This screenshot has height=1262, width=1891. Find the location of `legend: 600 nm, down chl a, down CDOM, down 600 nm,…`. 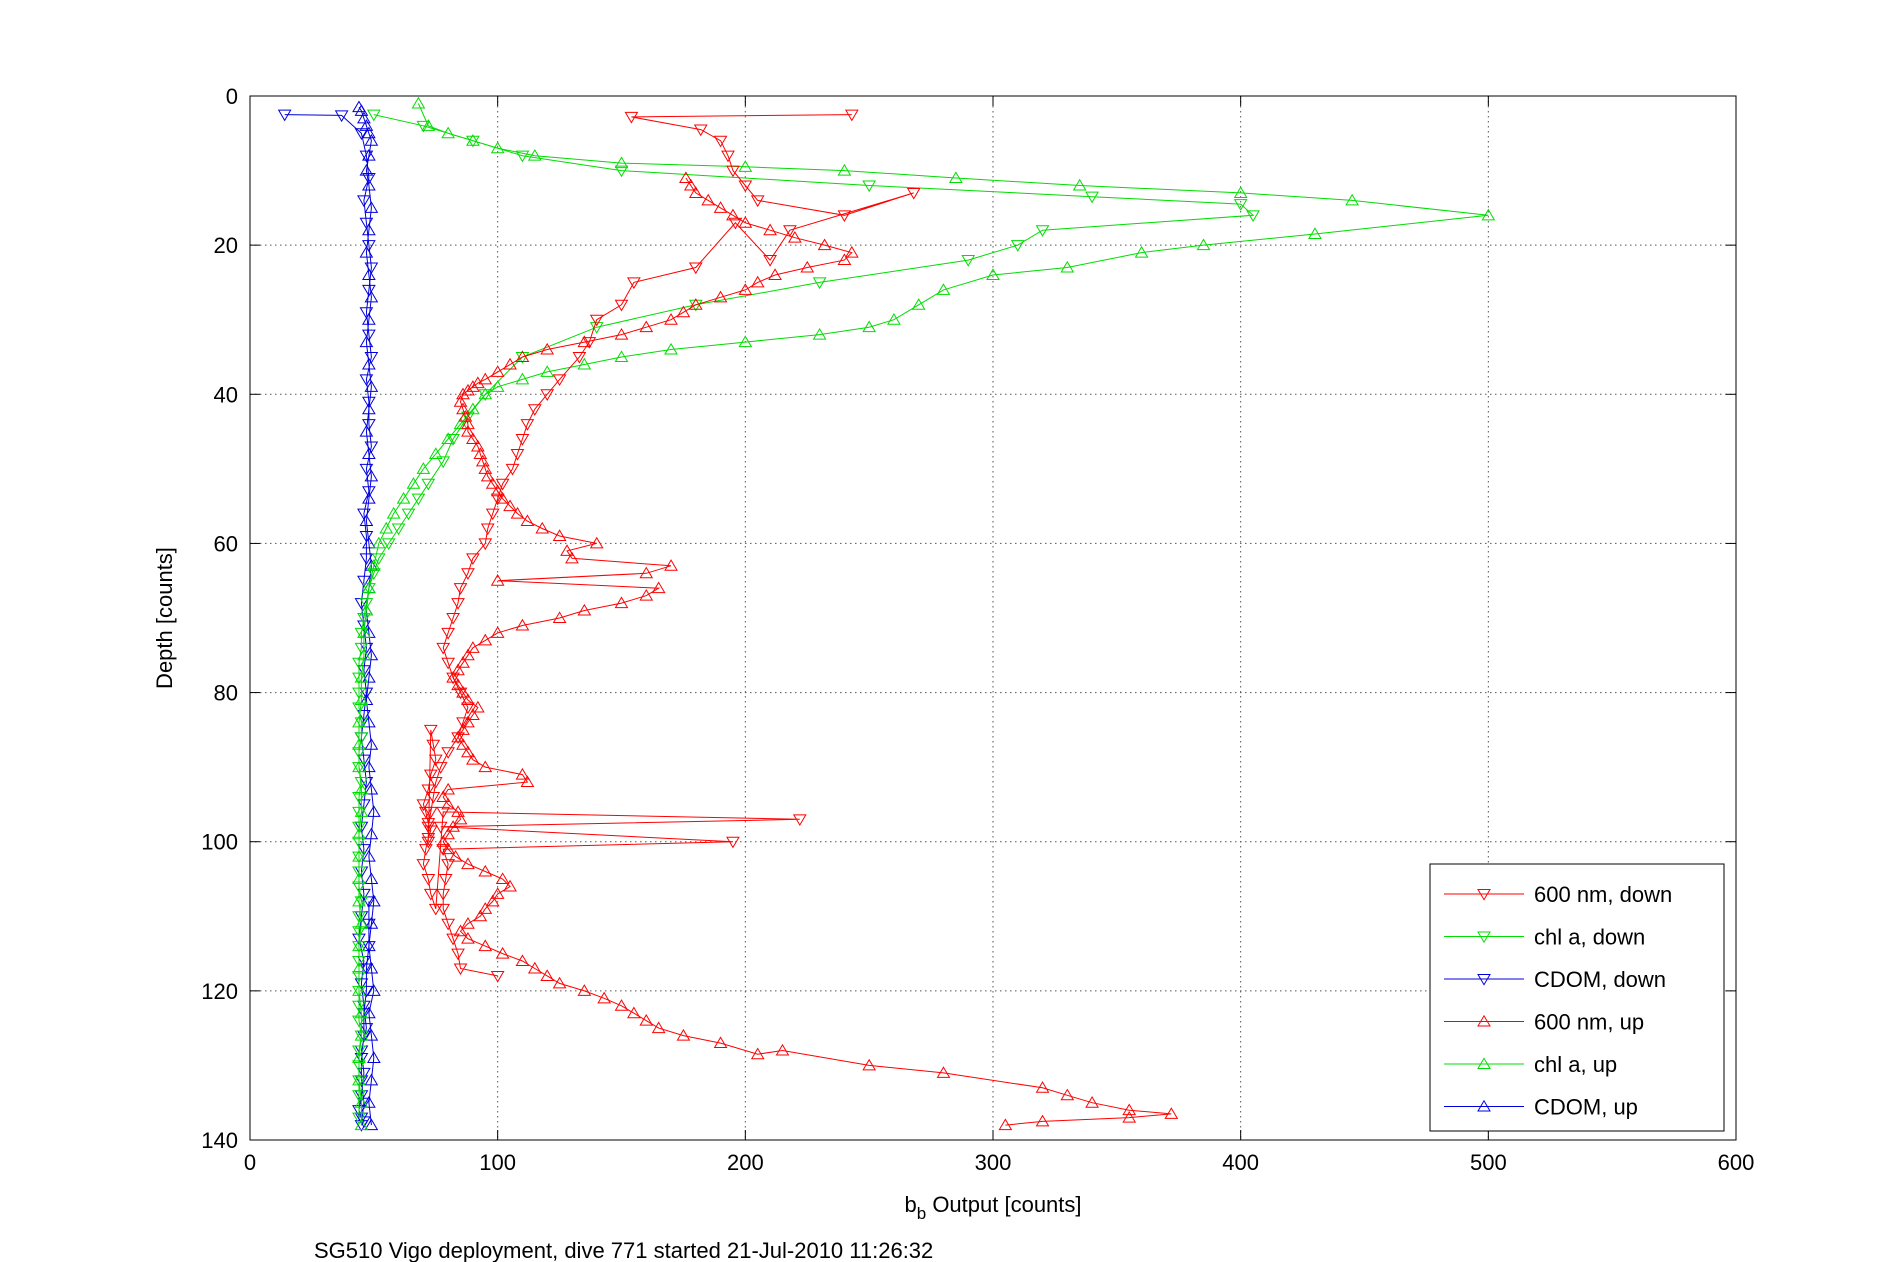

legend: 600 nm, down chl a, down CDOM, down 600 nm,… is located at coordinates (1577, 997).